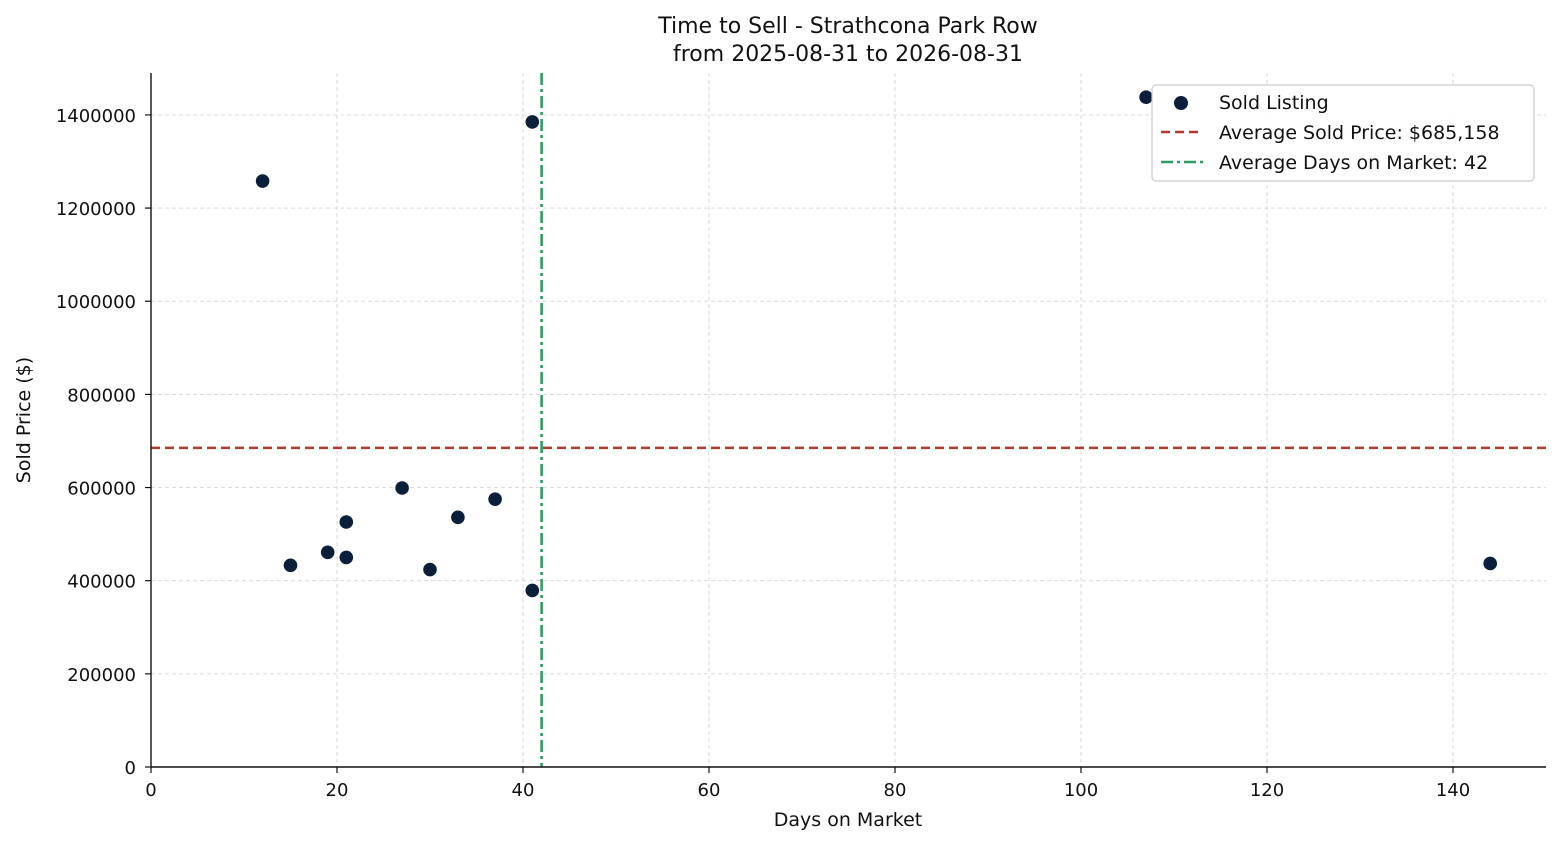  I want to click on y-tick-label: 200000, so click(101, 675).